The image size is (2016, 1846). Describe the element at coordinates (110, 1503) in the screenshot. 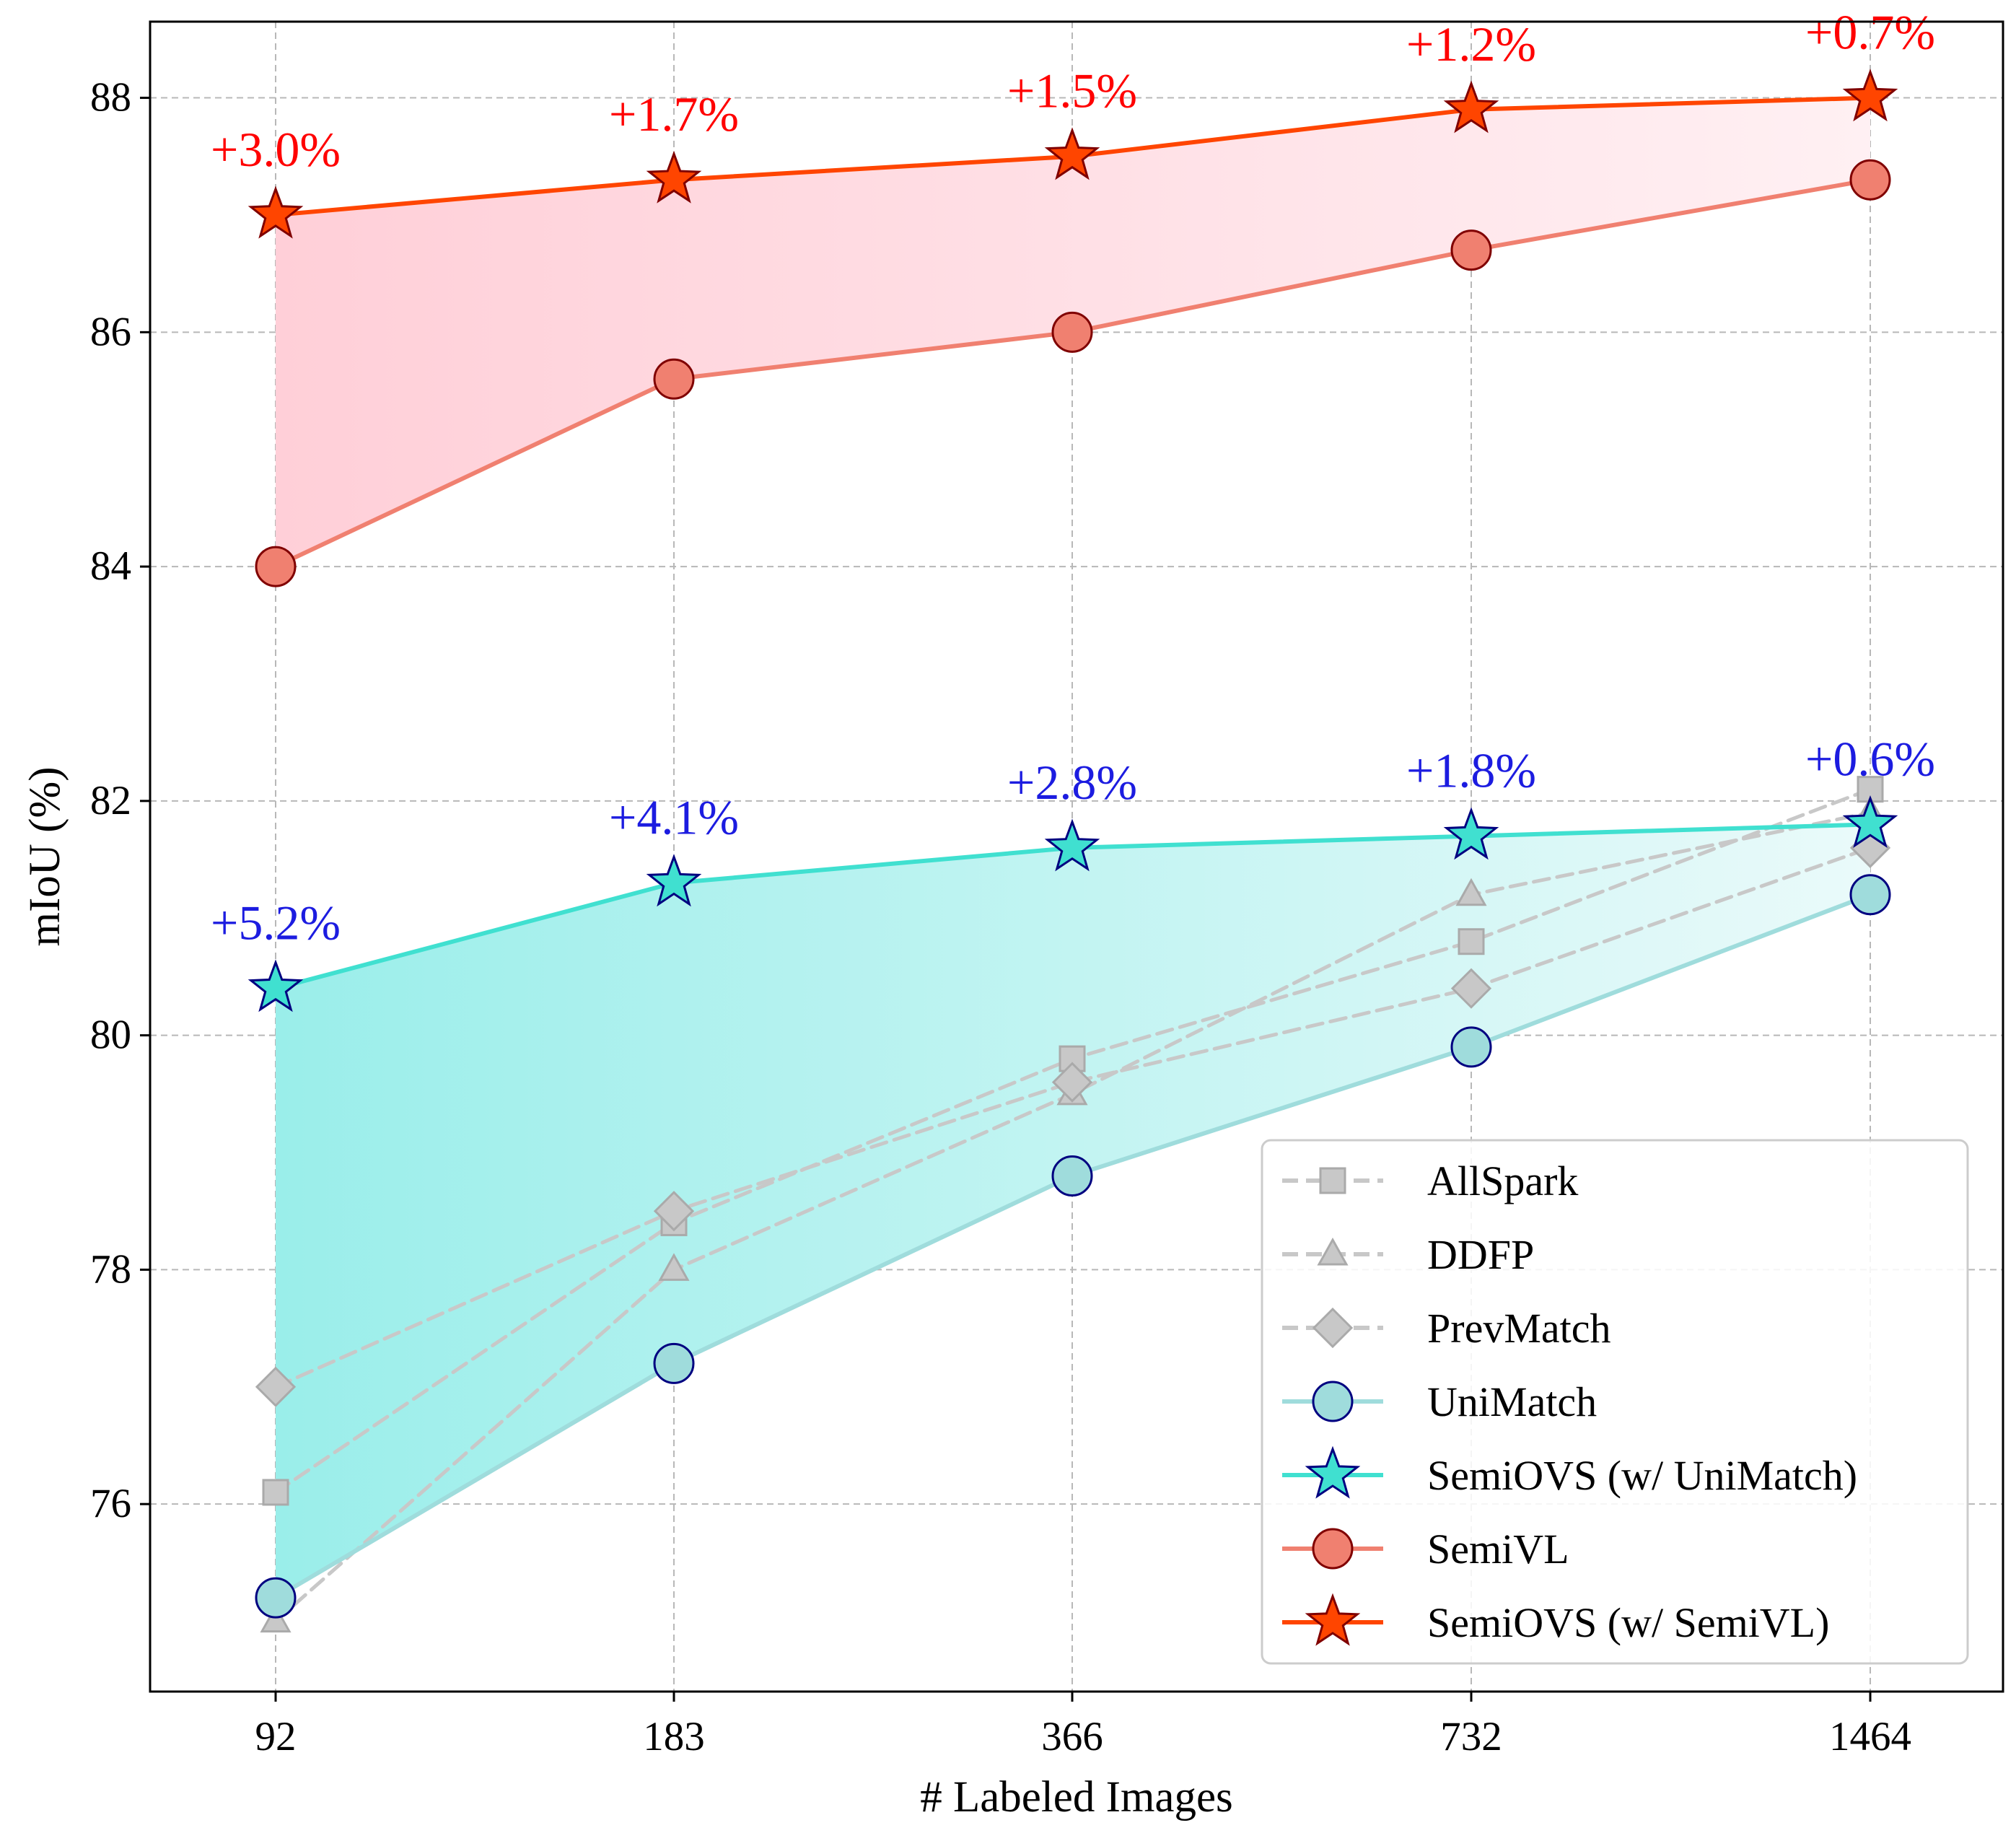

I see `y-tick-label-76: 76` at that location.